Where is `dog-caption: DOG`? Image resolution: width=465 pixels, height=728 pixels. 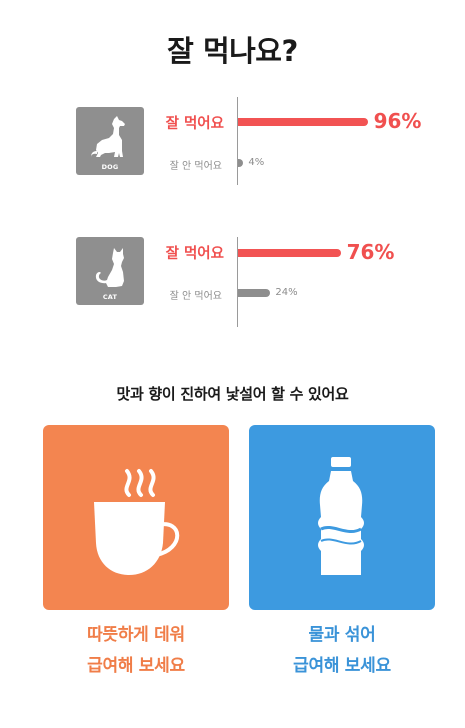
dog-caption: DOG is located at coordinates (110, 167).